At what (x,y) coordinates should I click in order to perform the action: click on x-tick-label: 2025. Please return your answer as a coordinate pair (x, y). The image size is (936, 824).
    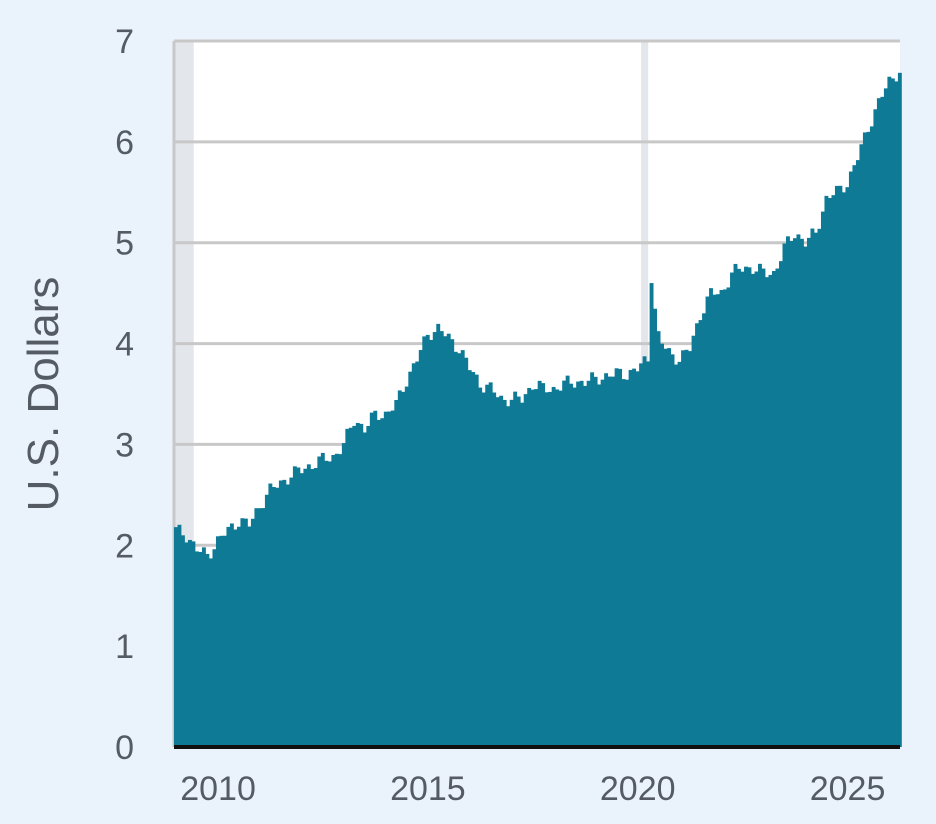
    Looking at the image, I should click on (848, 789).